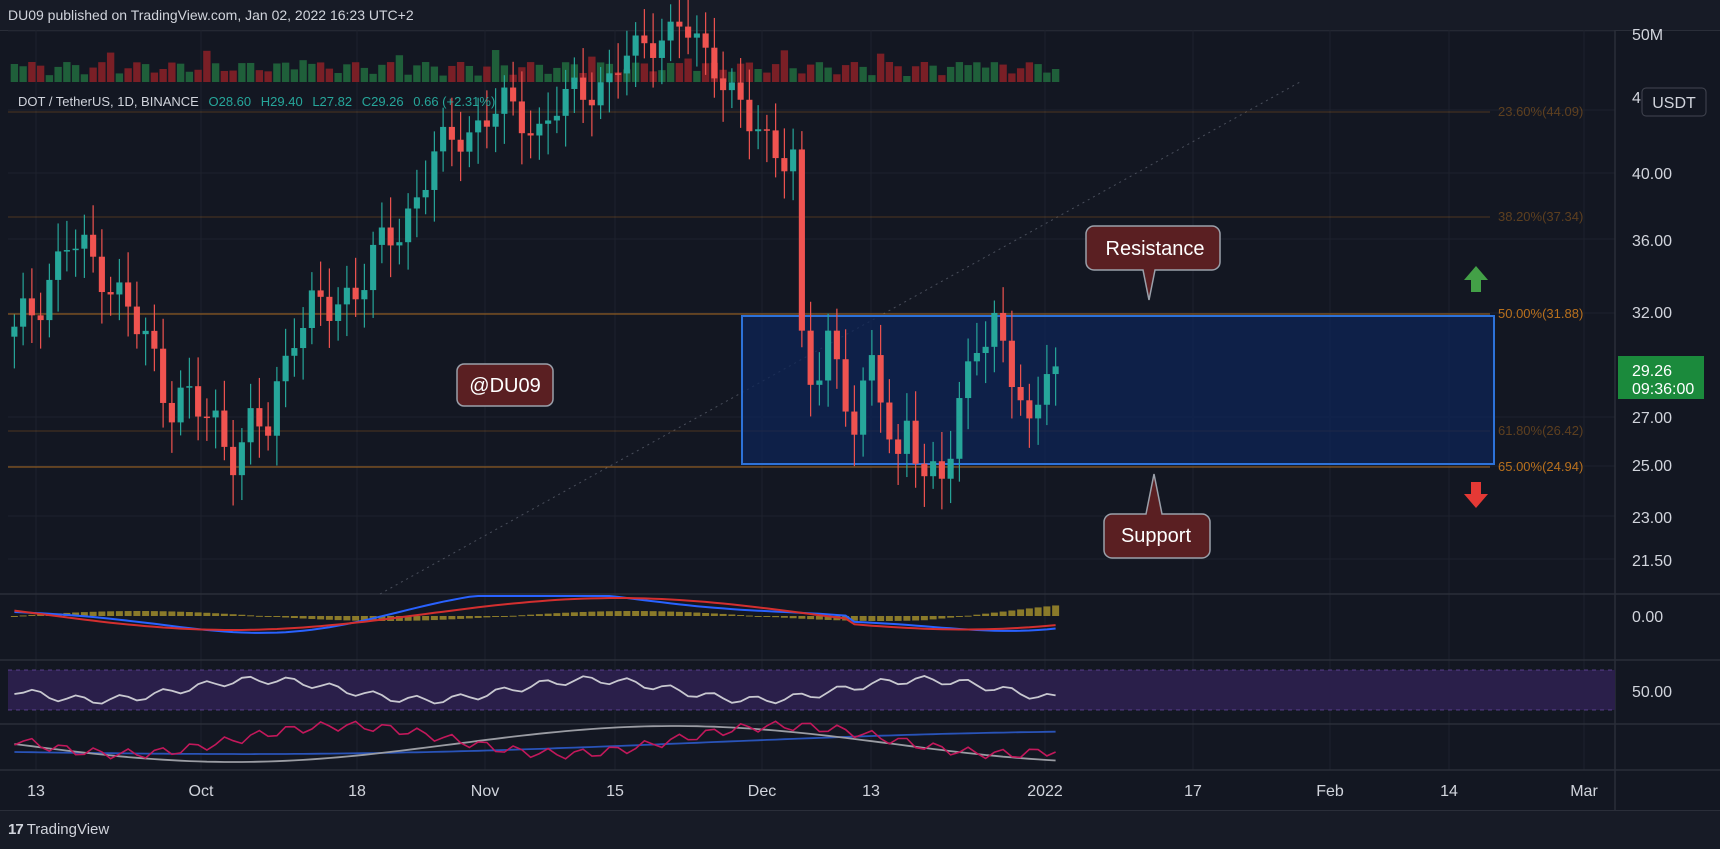 The height and width of the screenshot is (849, 1720). Describe the element at coordinates (1118, 390) in the screenshot. I see `consolidation-zone` at that location.